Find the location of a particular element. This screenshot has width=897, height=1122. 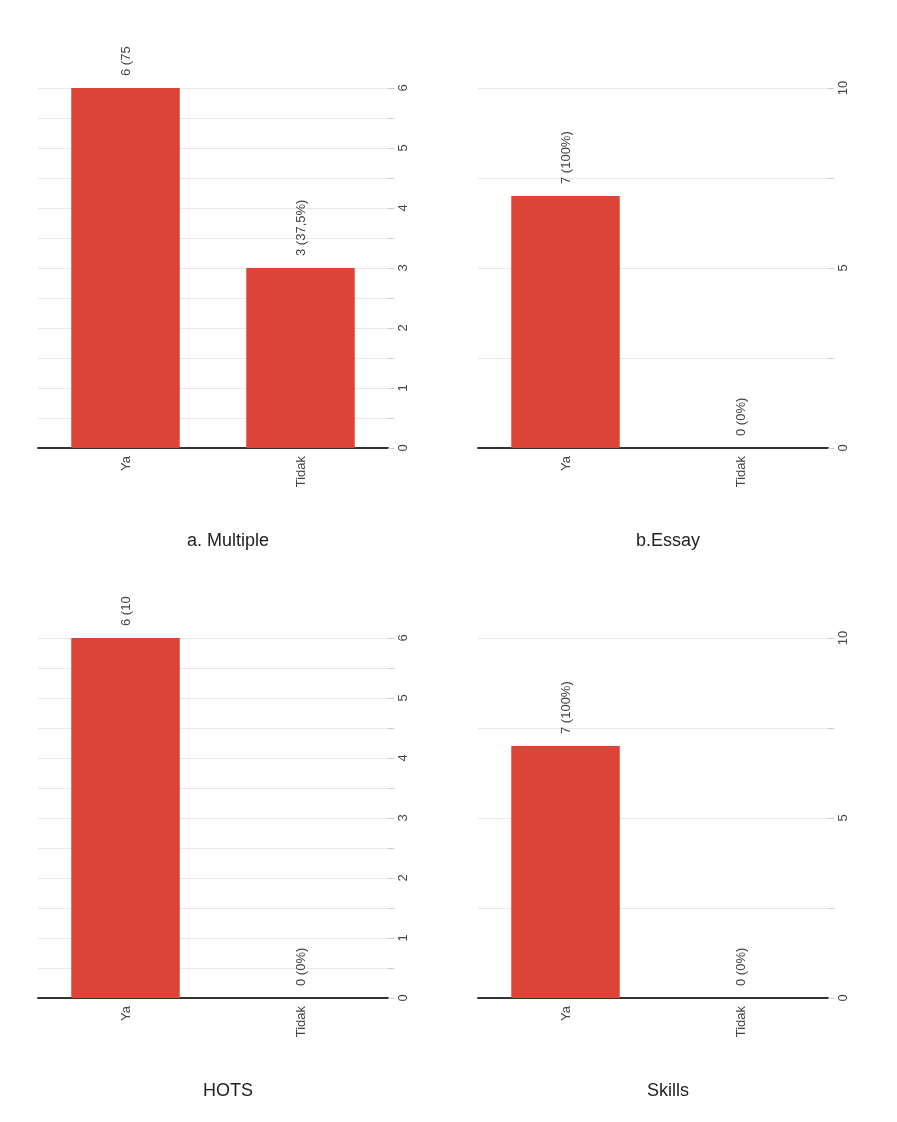

data-label: 6 (10 is located at coordinates (125, 611).